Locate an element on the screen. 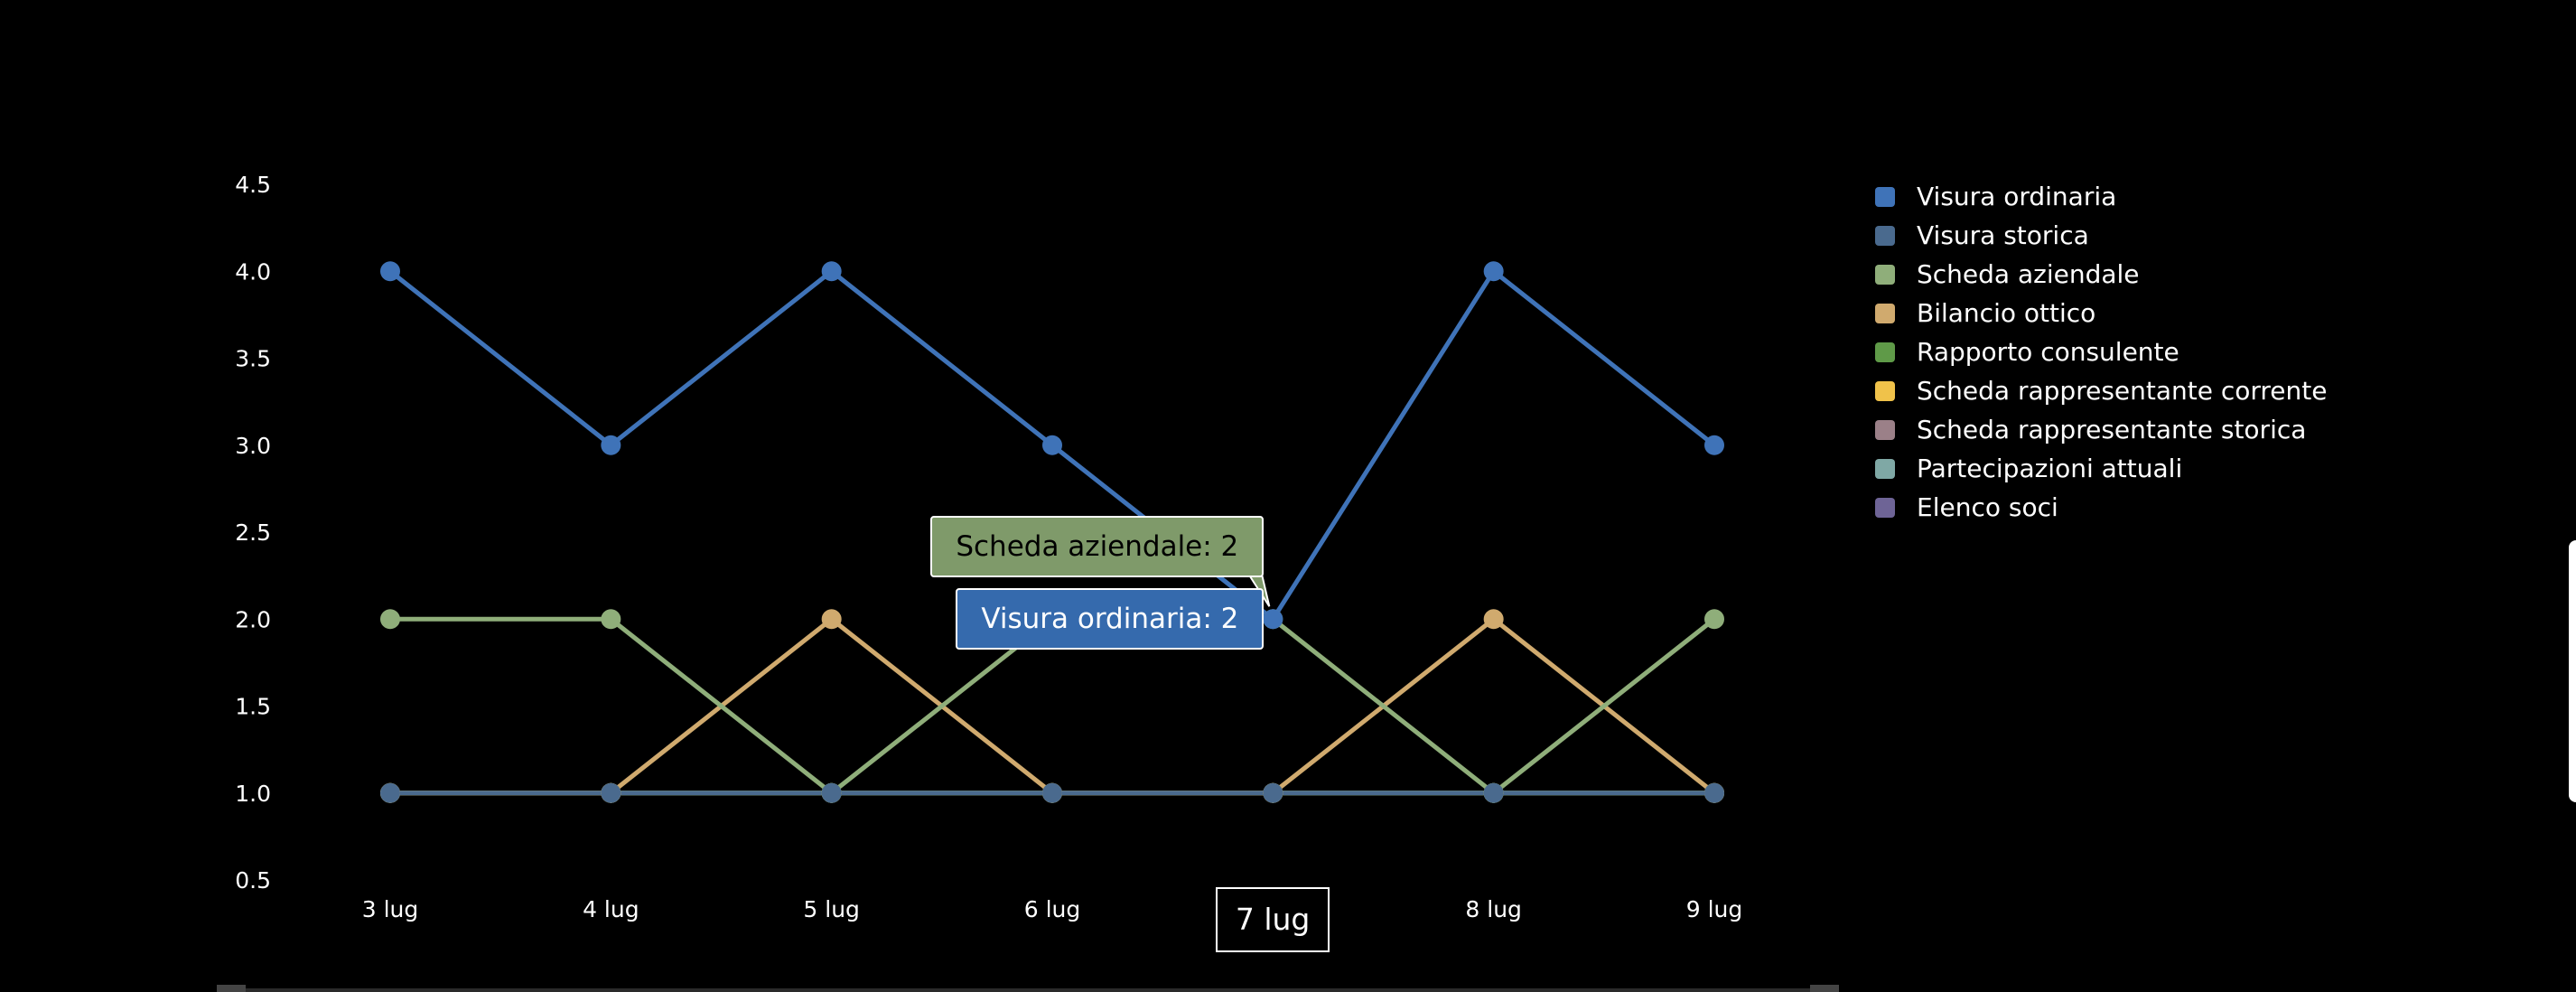  x-tick-label: 6 lug is located at coordinates (1052, 909).